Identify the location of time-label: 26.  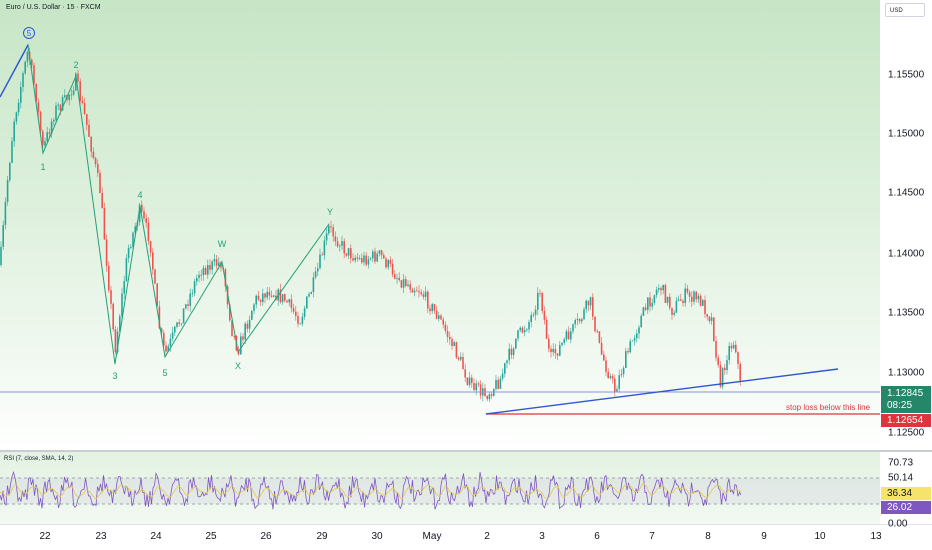
(266, 536).